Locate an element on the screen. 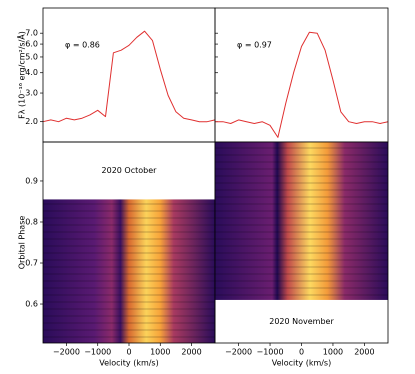 The height and width of the screenshot is (374, 415). y-tick-label: 0.8 is located at coordinates (31, 221).